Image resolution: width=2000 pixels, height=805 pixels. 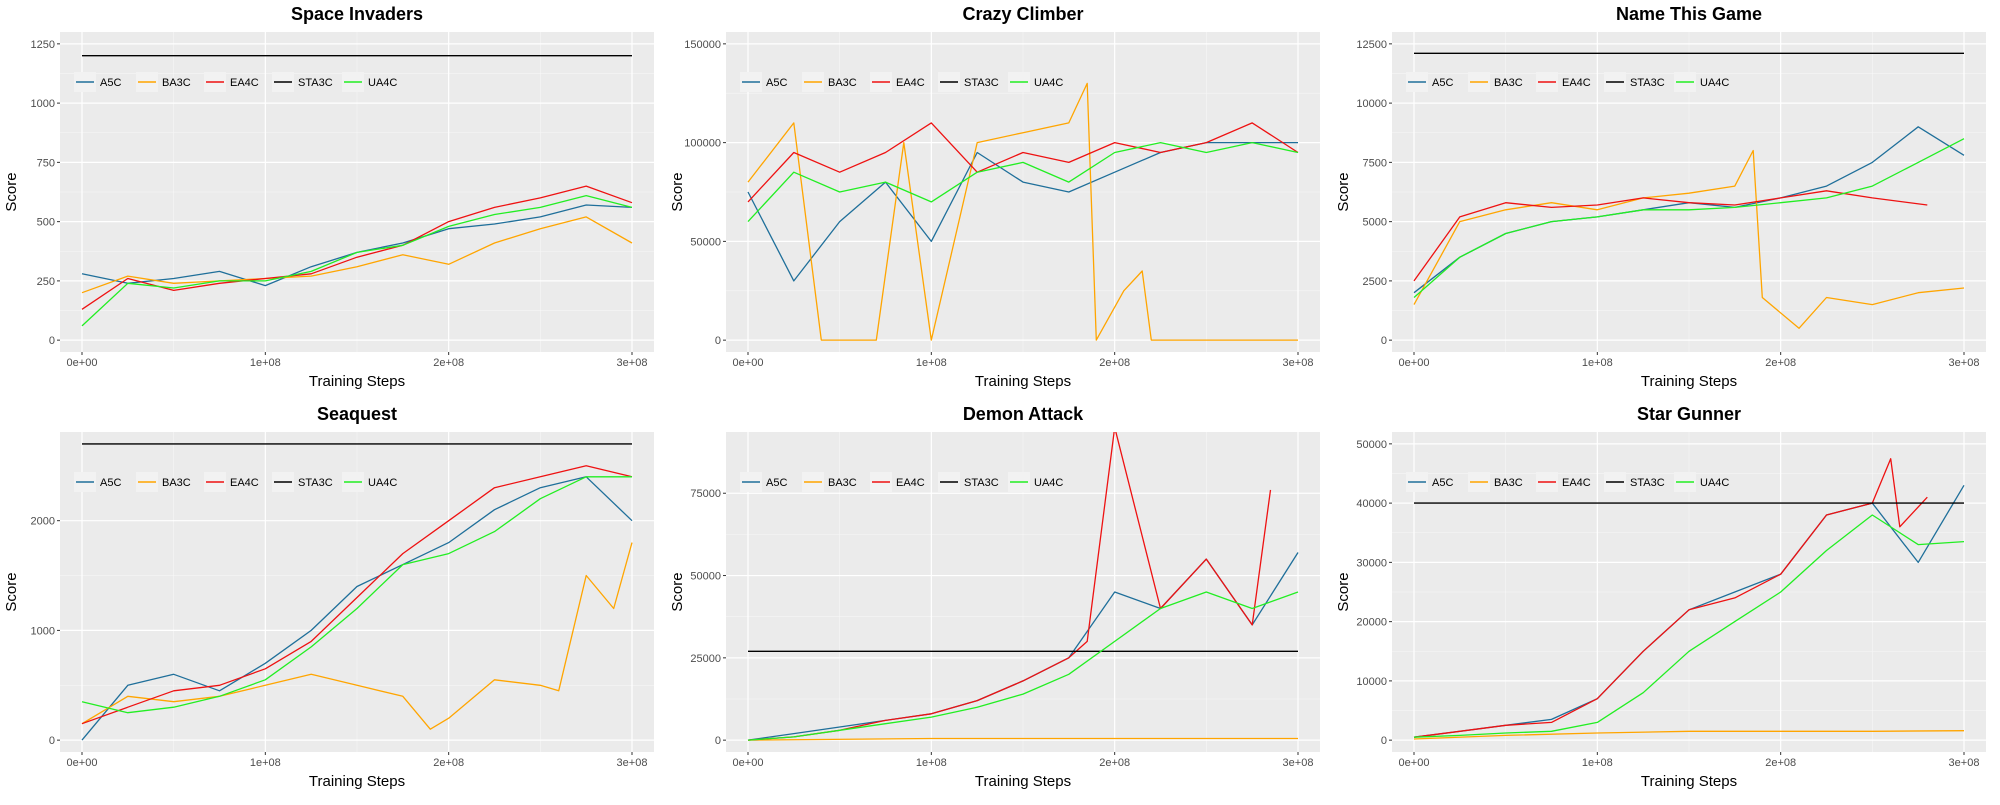 I want to click on chart-title: Name This Game, so click(x=1689, y=14).